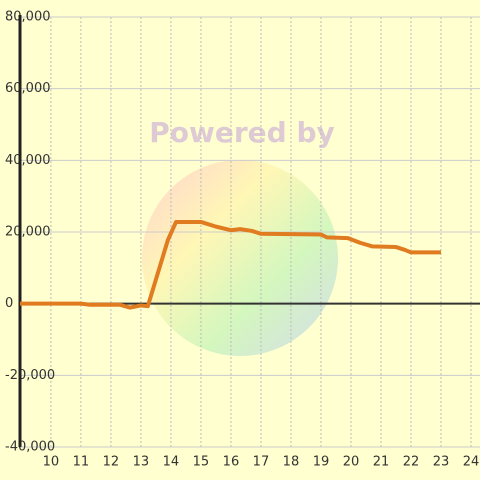 The height and width of the screenshot is (480, 480). I want to click on y-tick-label: 80,000, so click(28, 17).